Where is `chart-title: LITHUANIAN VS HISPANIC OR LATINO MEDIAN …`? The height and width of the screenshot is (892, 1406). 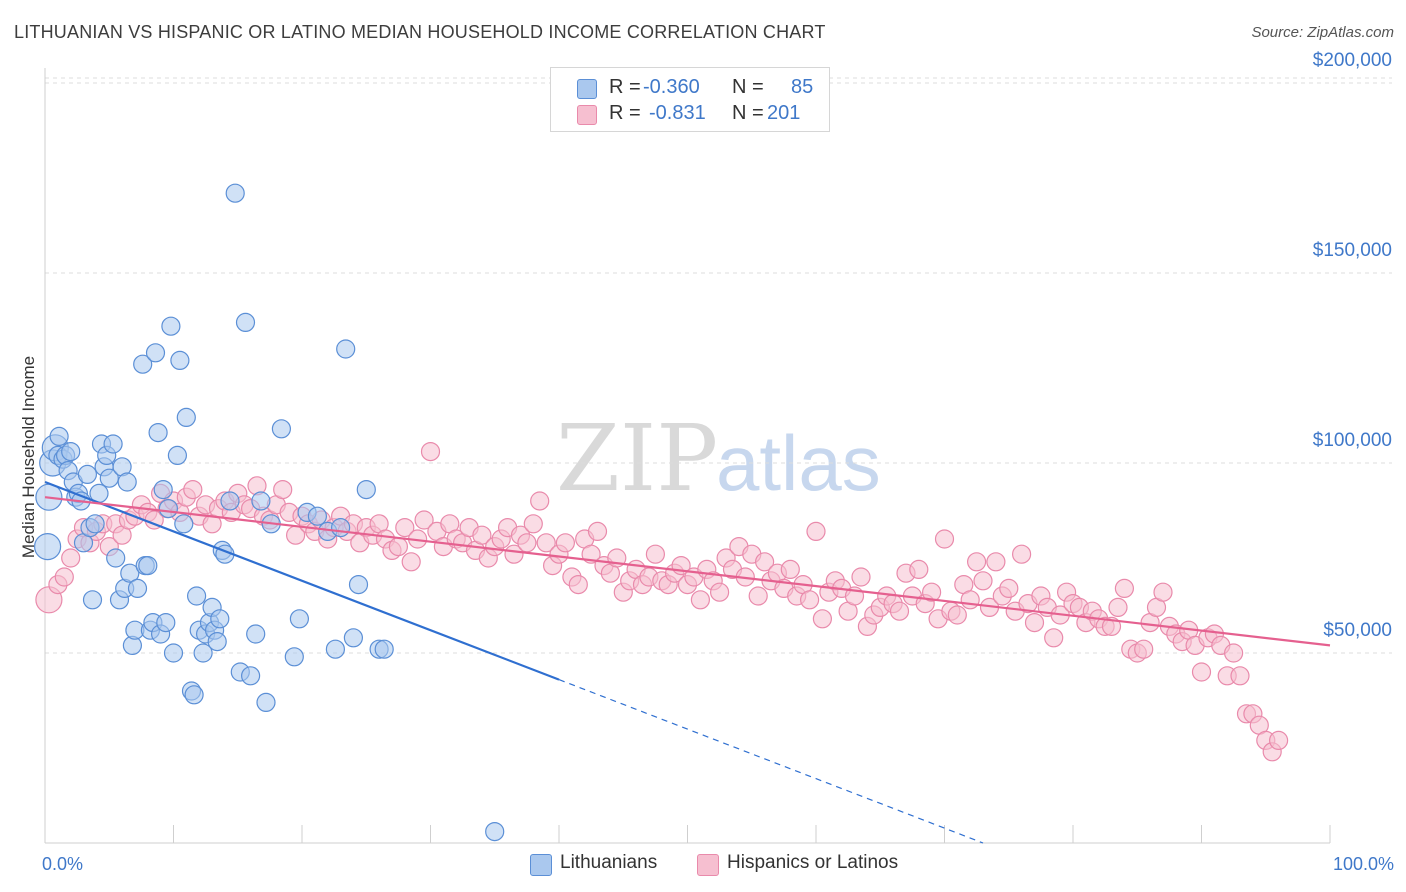
chart-title: LITHUANIAN VS HISPANIC OR LATINO MEDIAN … is located at coordinates (420, 32).